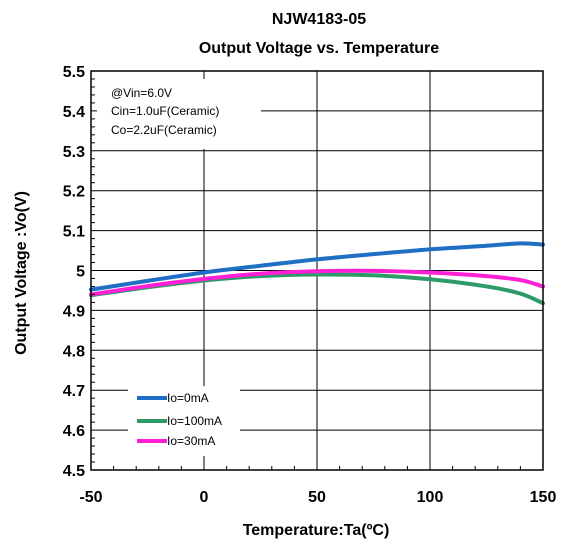 The height and width of the screenshot is (548, 562). Describe the element at coordinates (21, 273) in the screenshot. I see `y-axis-label: Output Voltage :Vo(V)` at that location.